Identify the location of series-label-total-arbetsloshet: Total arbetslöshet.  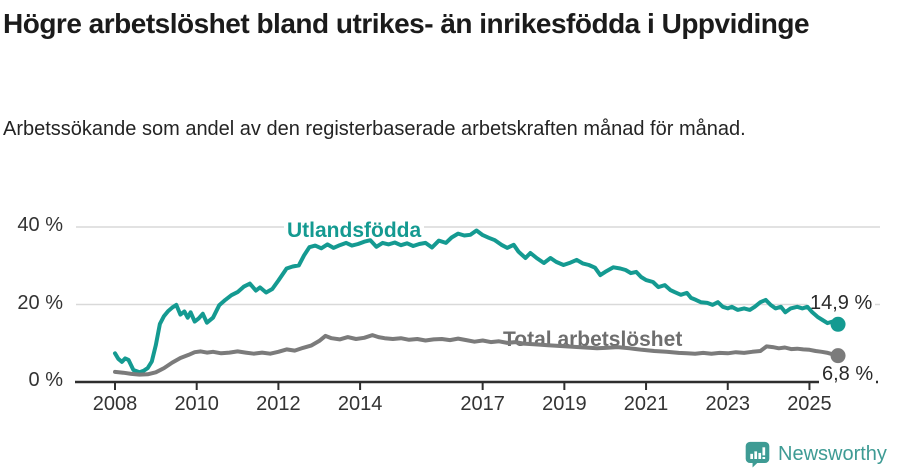
(593, 340).